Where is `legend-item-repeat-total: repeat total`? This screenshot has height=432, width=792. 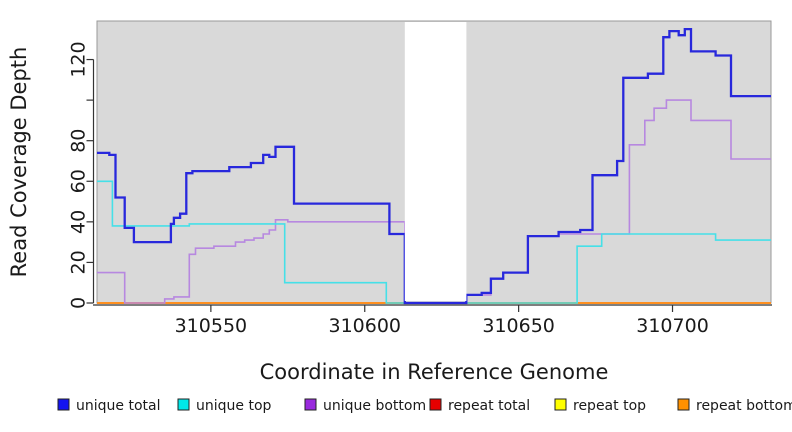 legend-item-repeat-total: repeat total is located at coordinates (479, 406).